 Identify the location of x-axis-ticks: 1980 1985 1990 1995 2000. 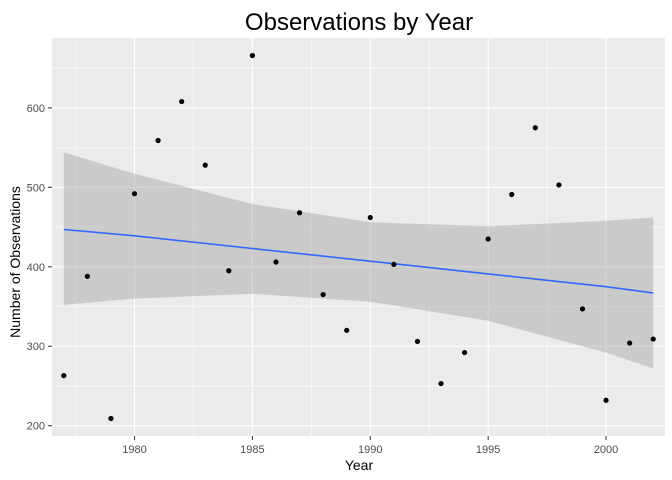
(370, 446).